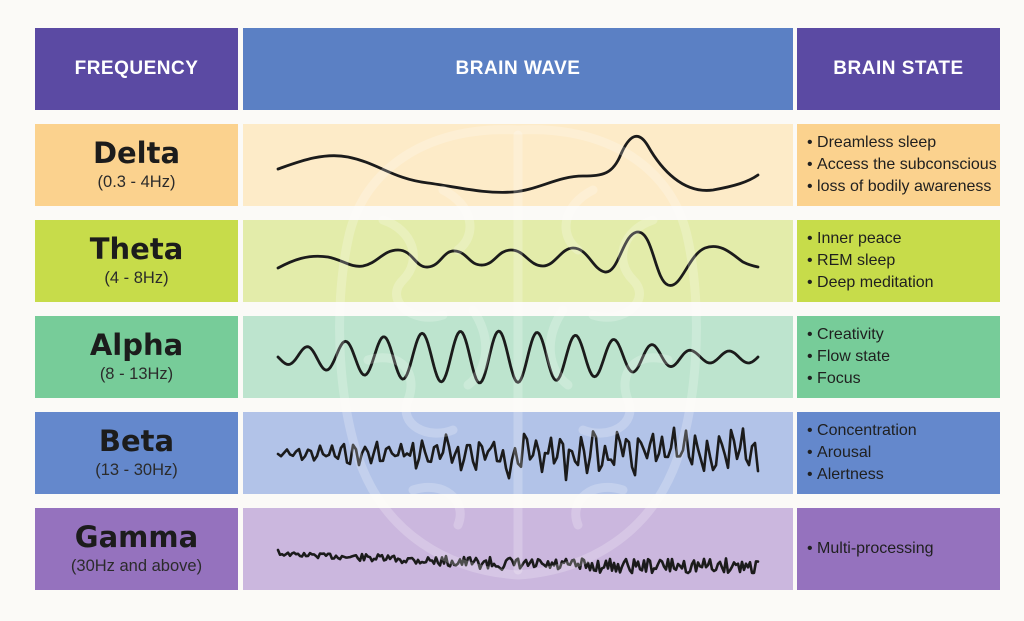 Image resolution: width=1024 pixels, height=621 pixels. Describe the element at coordinates (136, 152) in the screenshot. I see `frequency-name: Delta` at that location.